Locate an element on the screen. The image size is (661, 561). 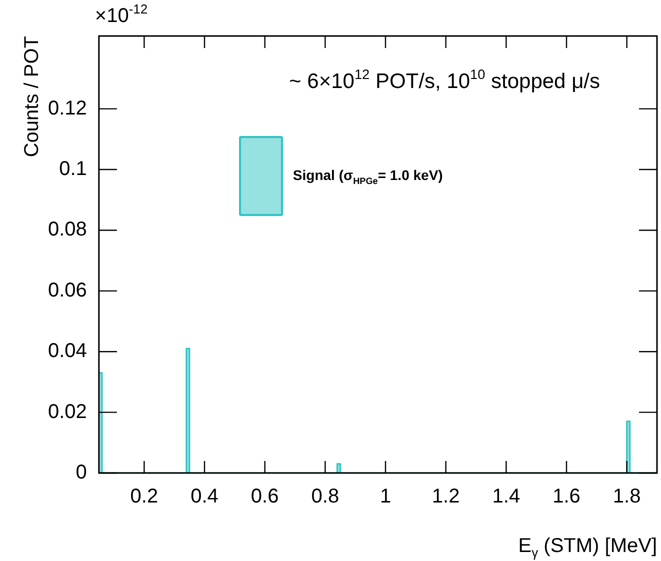
y-tick-label: 0.1 is located at coordinates (73, 169).